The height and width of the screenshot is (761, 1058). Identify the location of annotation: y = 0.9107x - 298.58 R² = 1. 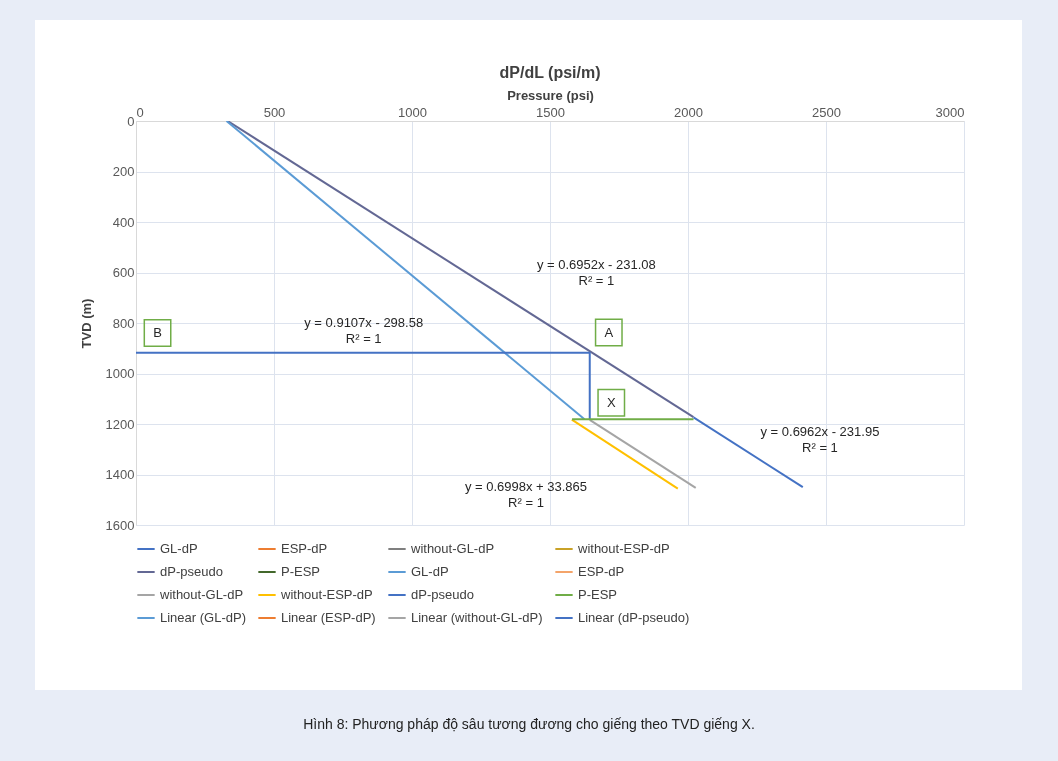
(364, 330).